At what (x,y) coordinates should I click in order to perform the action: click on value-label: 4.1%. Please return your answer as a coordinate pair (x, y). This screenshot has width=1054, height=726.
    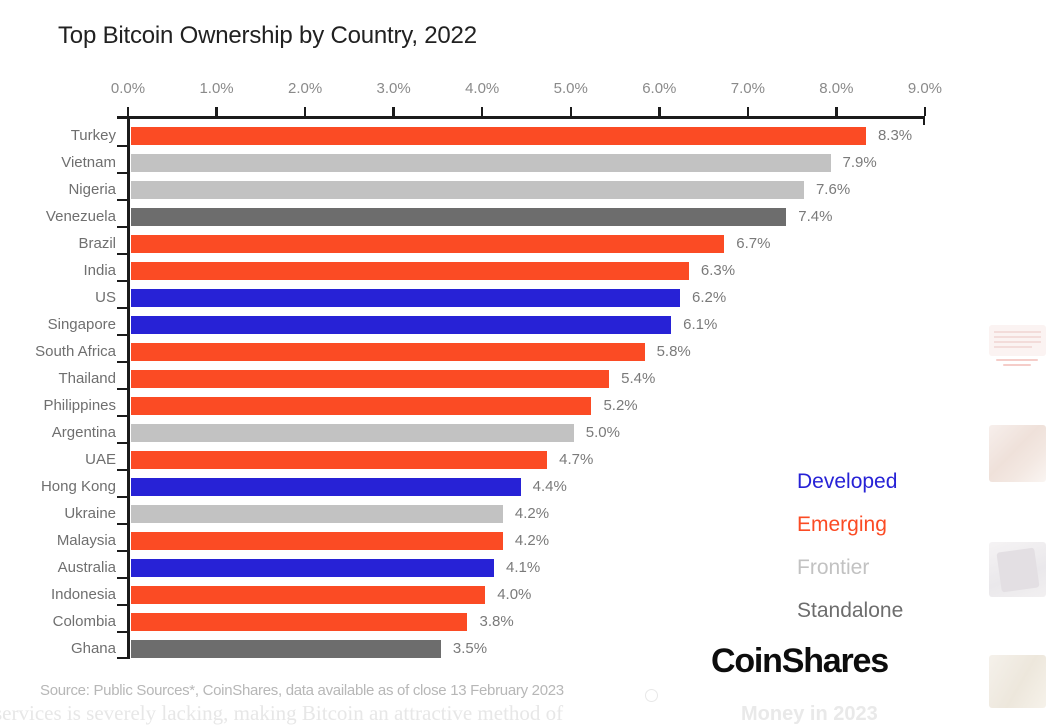
    Looking at the image, I should click on (523, 567).